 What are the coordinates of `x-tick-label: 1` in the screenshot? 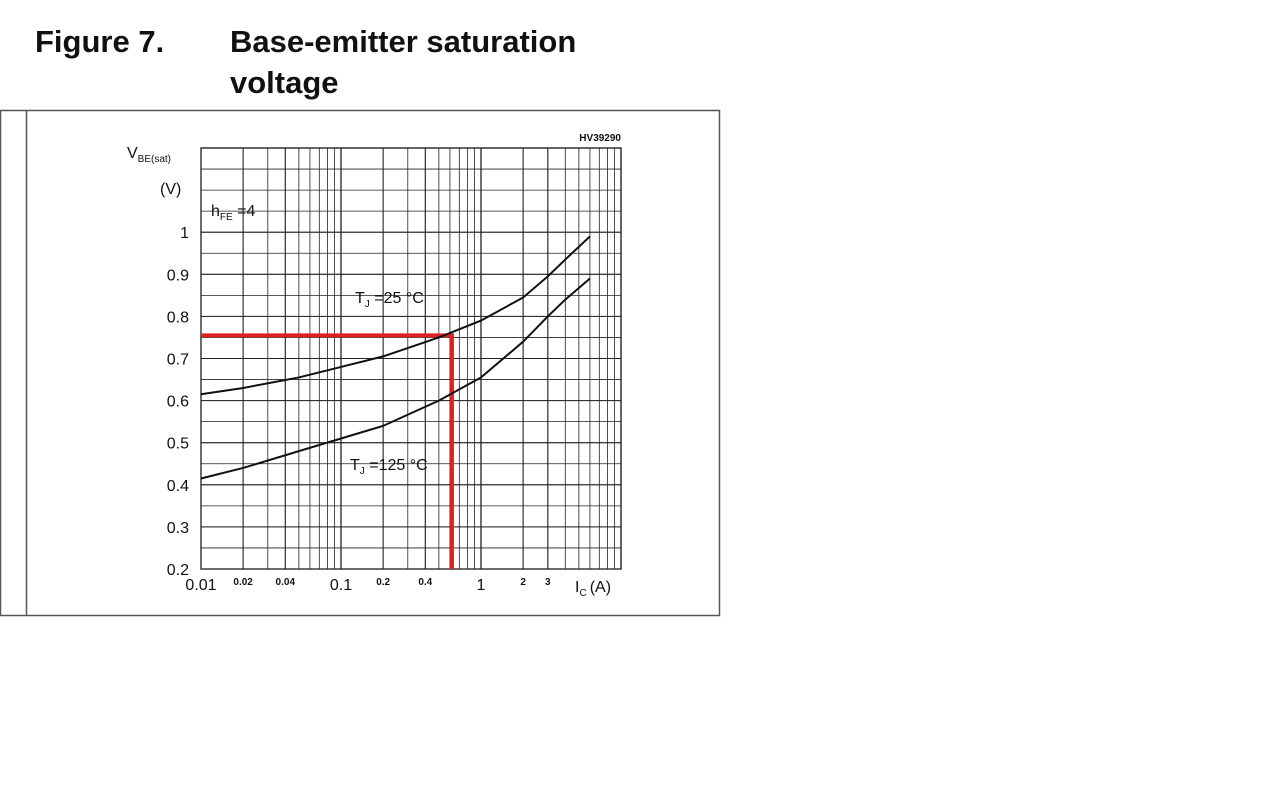 It's located at (481, 585).